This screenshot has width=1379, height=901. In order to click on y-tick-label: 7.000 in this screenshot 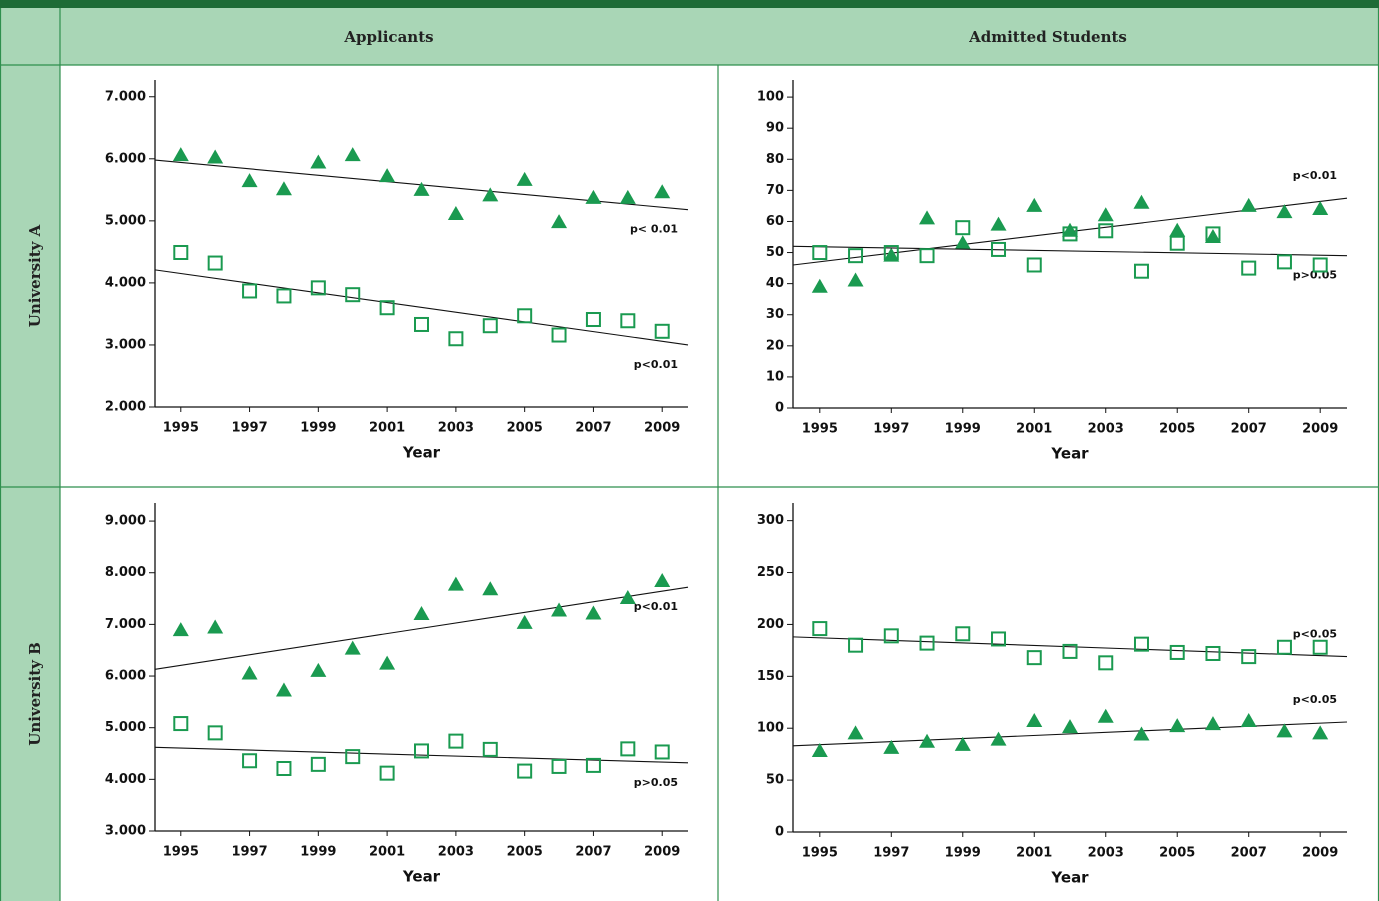, I will do `click(125, 96)`.